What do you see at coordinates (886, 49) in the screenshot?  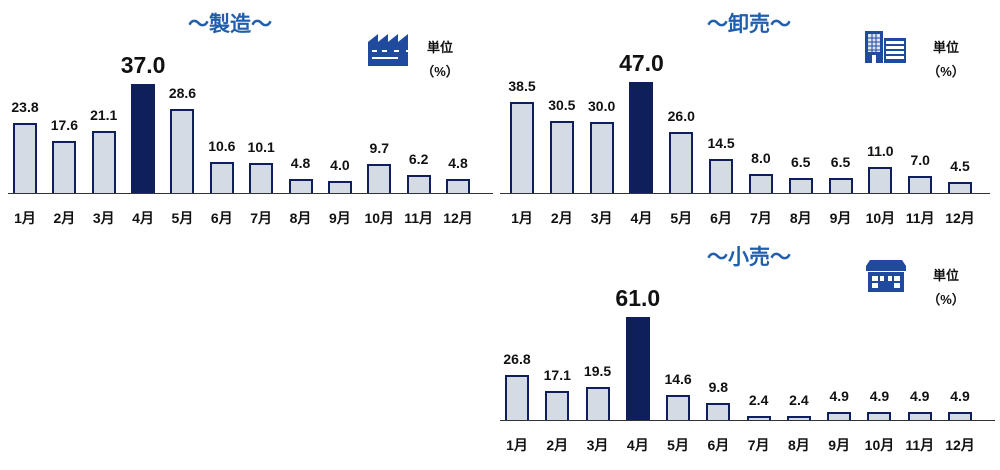 I see `office-building-icon` at bounding box center [886, 49].